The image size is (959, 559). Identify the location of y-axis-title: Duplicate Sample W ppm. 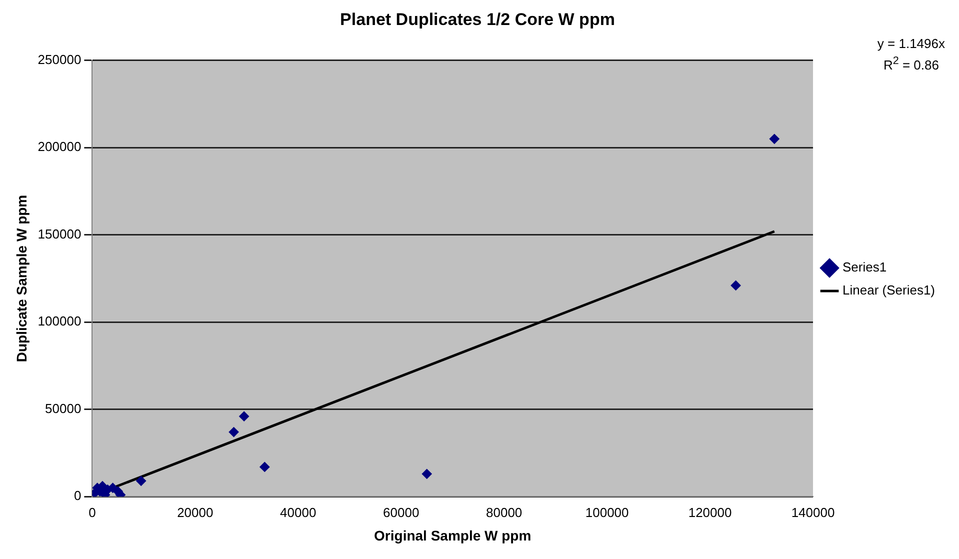
(21, 278).